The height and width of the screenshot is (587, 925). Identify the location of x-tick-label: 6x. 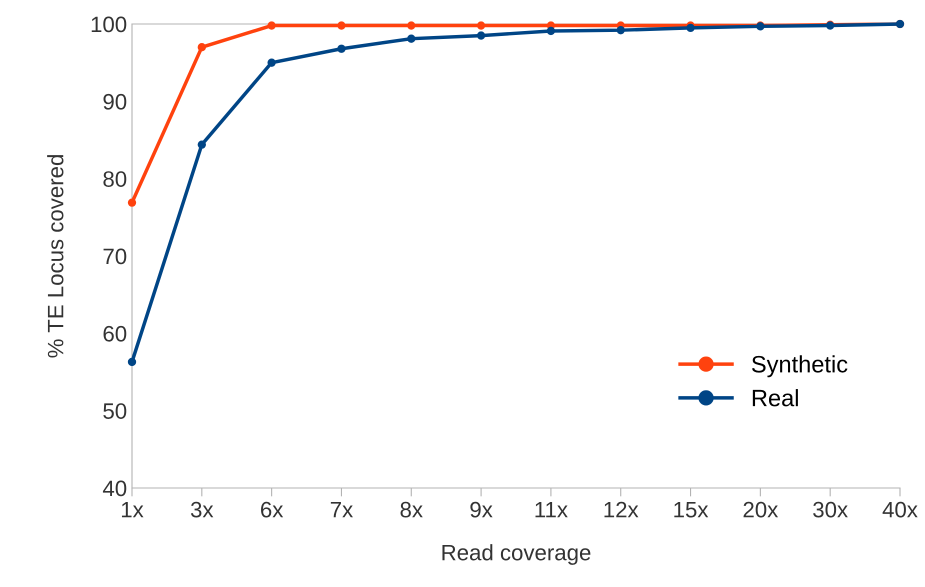
(272, 510).